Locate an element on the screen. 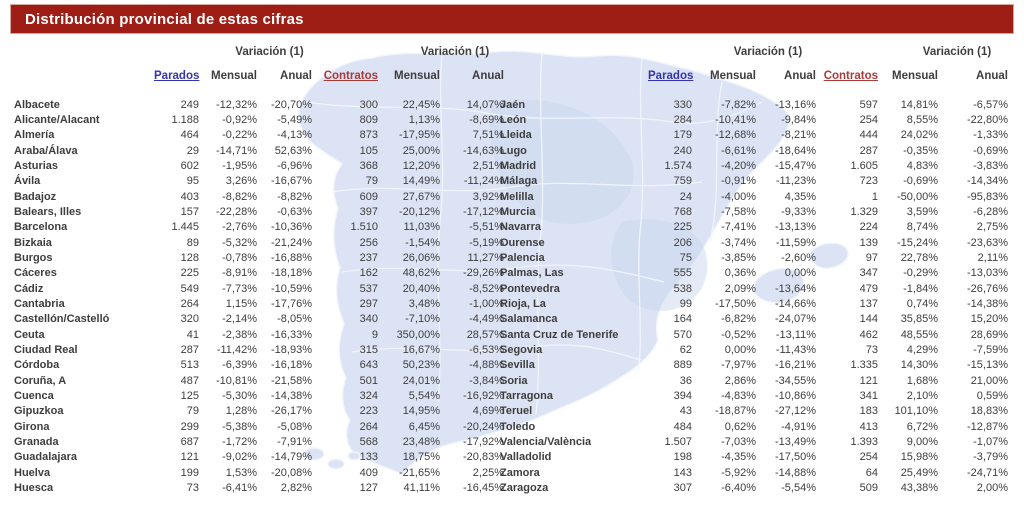 This screenshot has width=1024, height=507. contratos-mensual-value: 15,98% is located at coordinates (919, 457).